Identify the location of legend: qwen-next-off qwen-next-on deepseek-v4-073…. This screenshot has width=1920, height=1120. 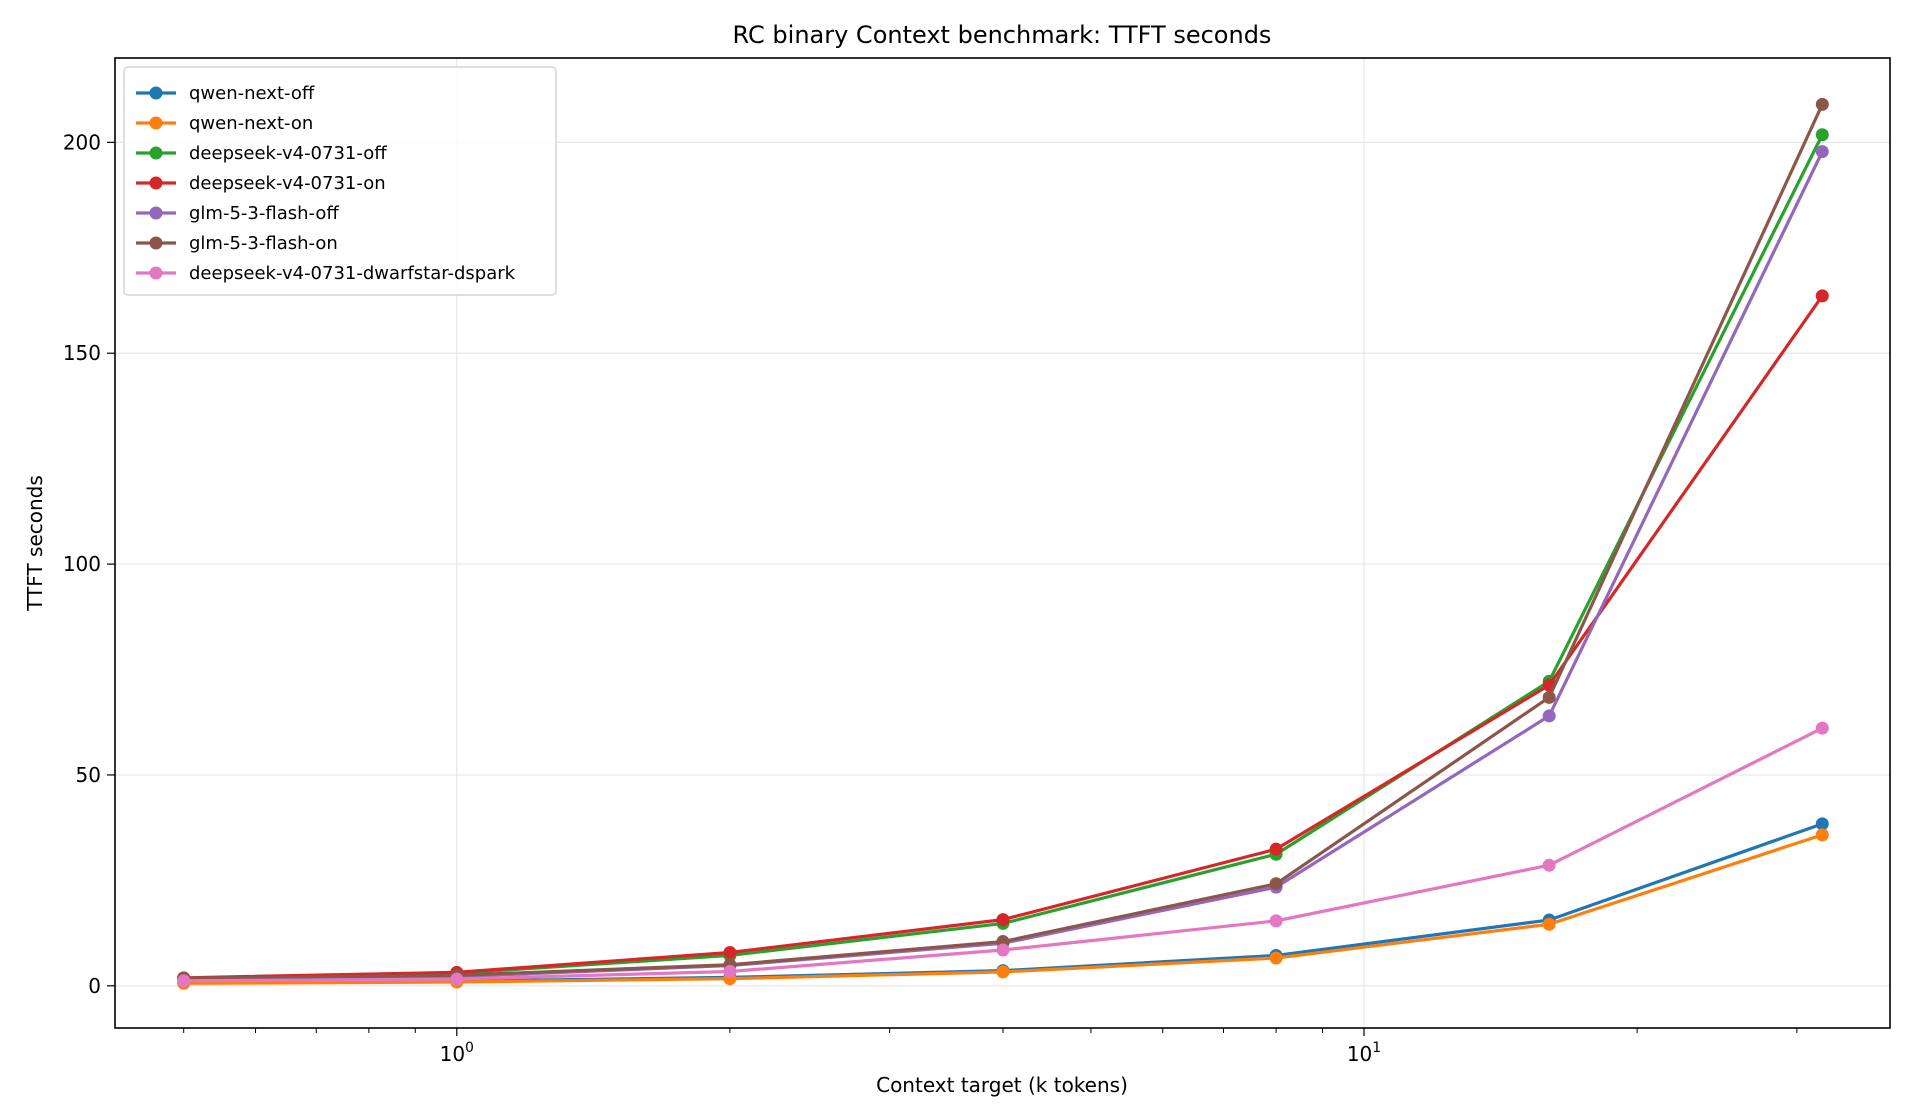
(340, 181).